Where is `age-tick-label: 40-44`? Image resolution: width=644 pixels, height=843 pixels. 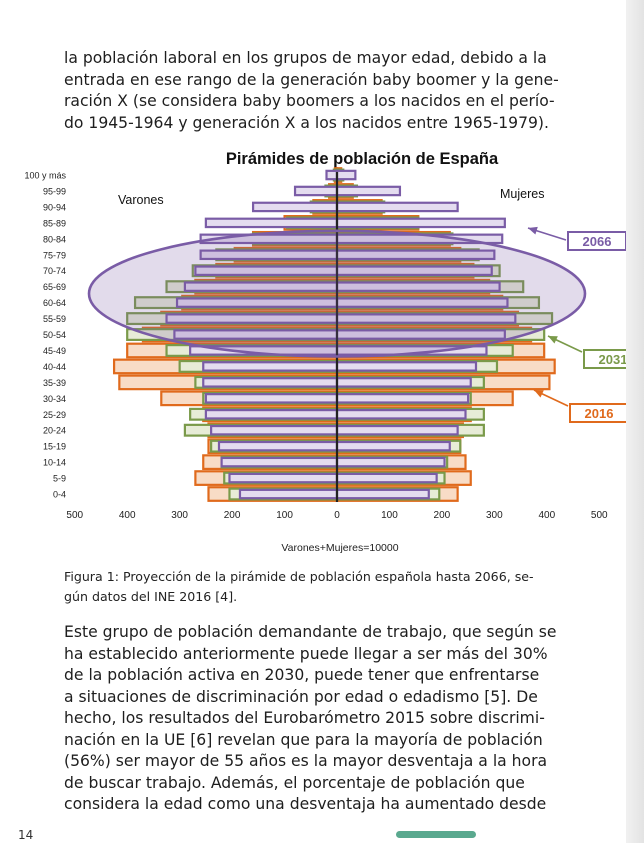 age-tick-label: 40-44 is located at coordinates (54, 367).